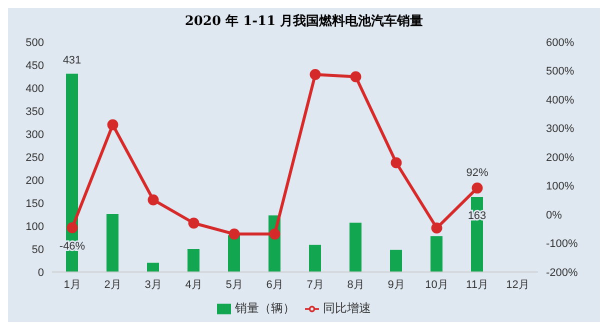 This screenshot has width=608, height=330. What do you see at coordinates (562, 272) in the screenshot?
I see `y2-tick-label: -200%` at bounding box center [562, 272].